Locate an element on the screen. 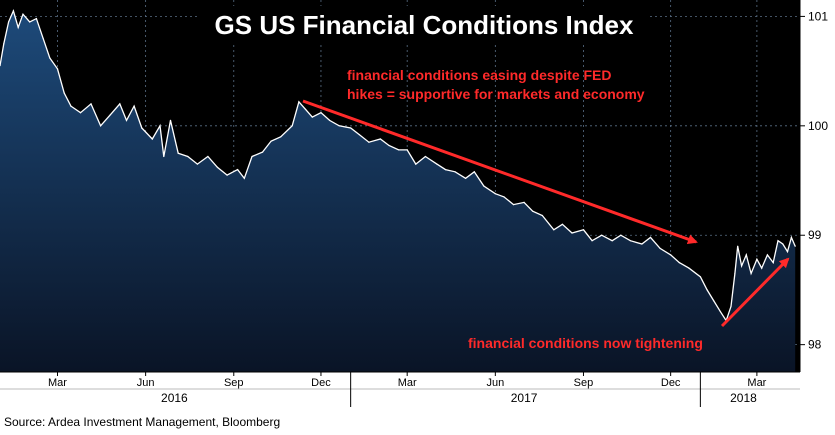 This screenshot has height=435, width=835. x-axis: Mar Jun Sep Dec Mar Jun Sep Dec Mar 2016 2017 2018 is located at coordinates (400, 389).